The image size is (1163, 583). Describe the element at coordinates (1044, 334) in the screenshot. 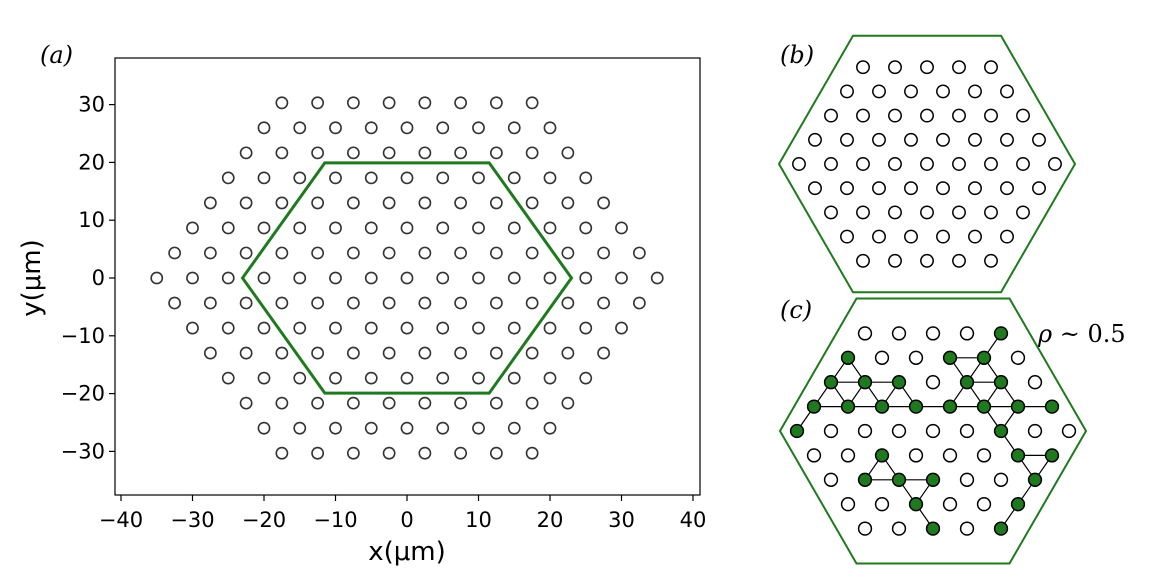

I see `rho-symbol: ρ` at that location.